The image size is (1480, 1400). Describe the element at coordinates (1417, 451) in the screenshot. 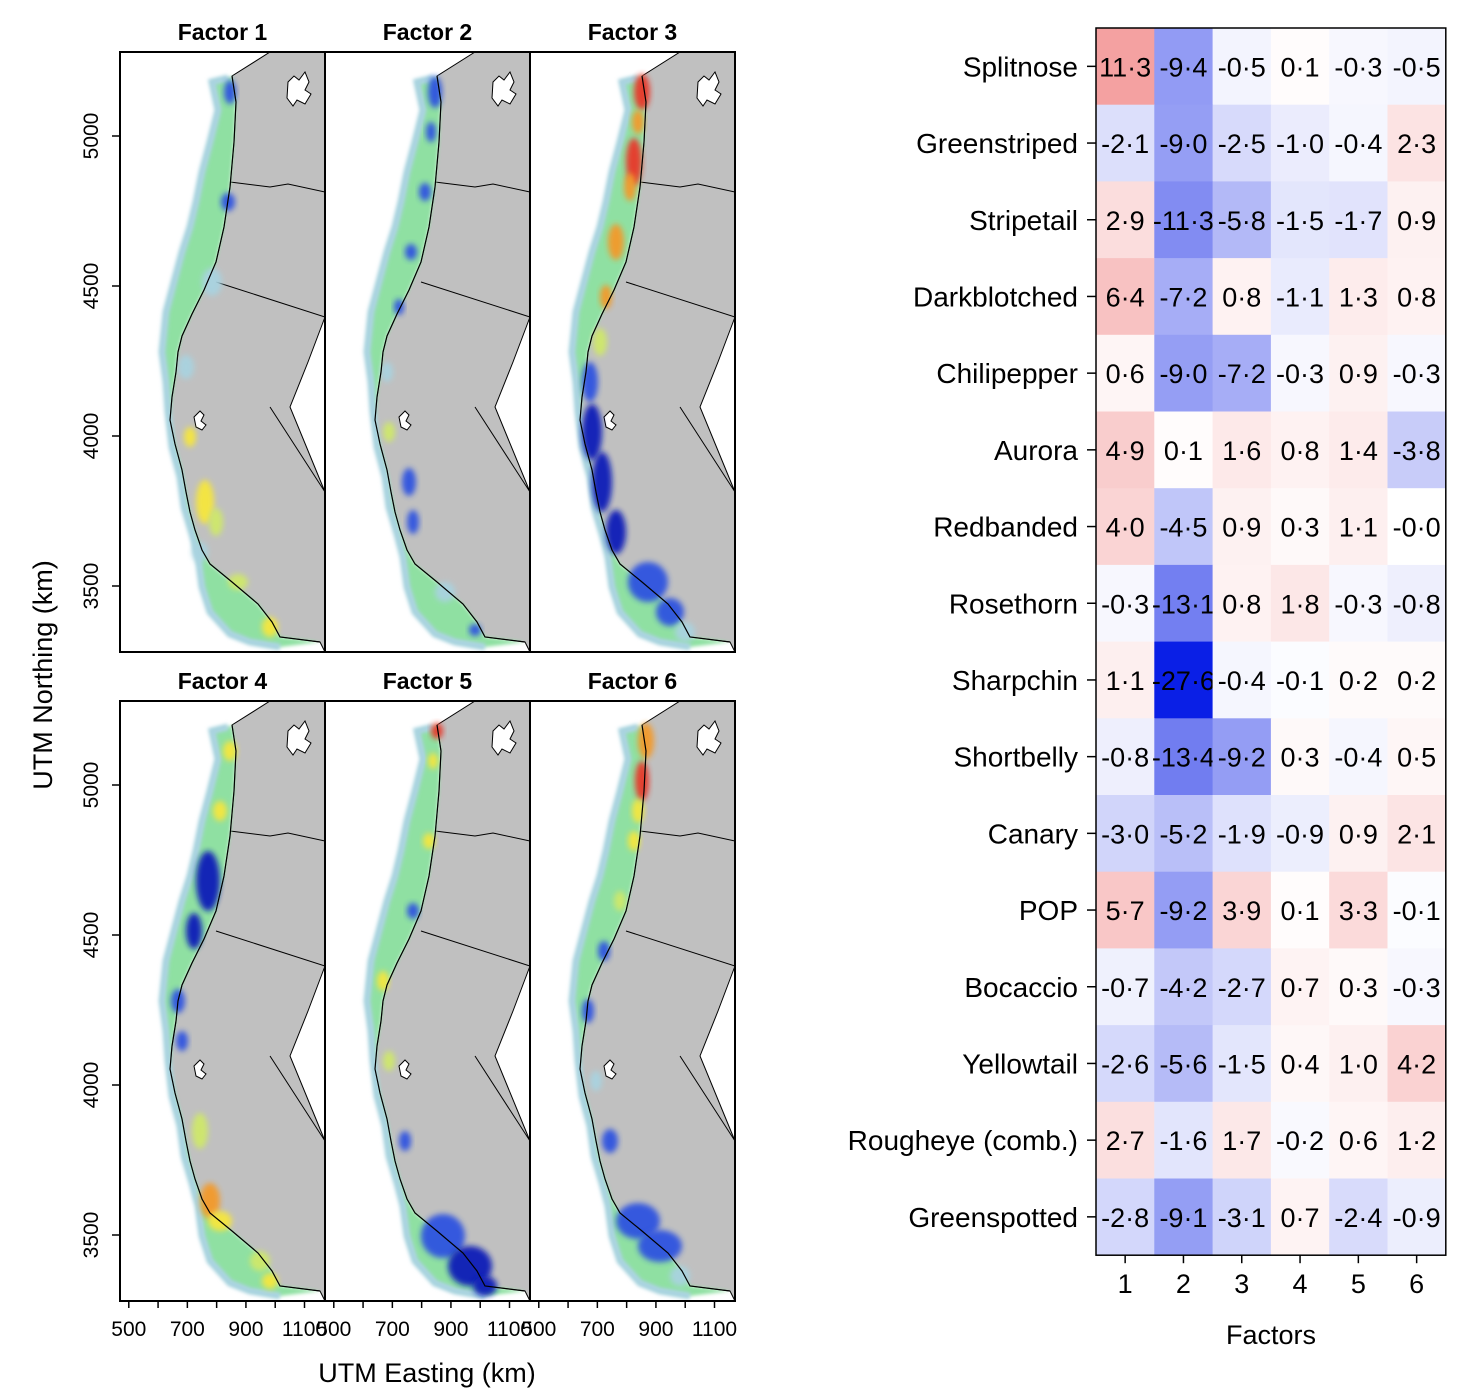

I see `heatmap-cell-label: -3·8` at that location.